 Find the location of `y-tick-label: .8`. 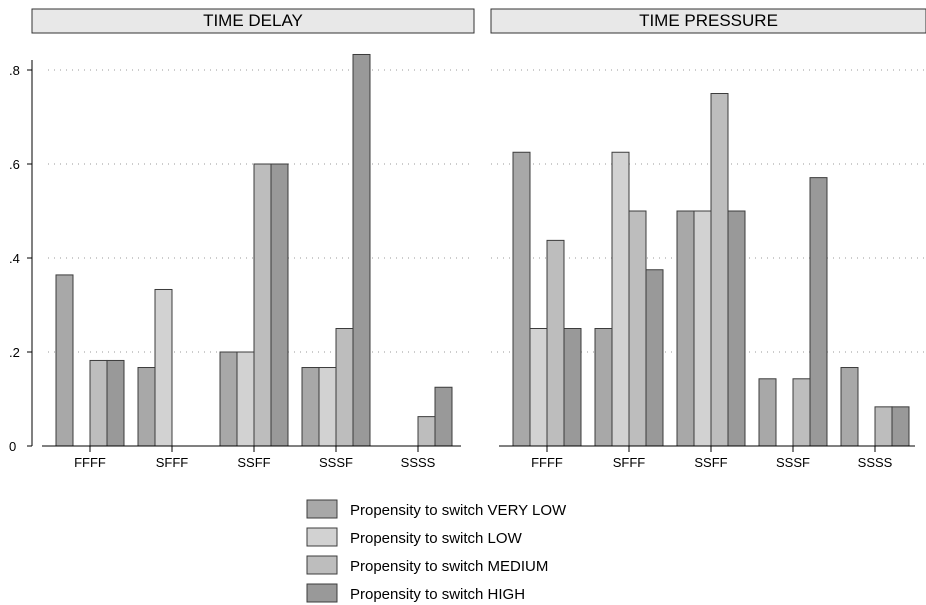

y-tick-label: .8 is located at coordinates (14, 70).